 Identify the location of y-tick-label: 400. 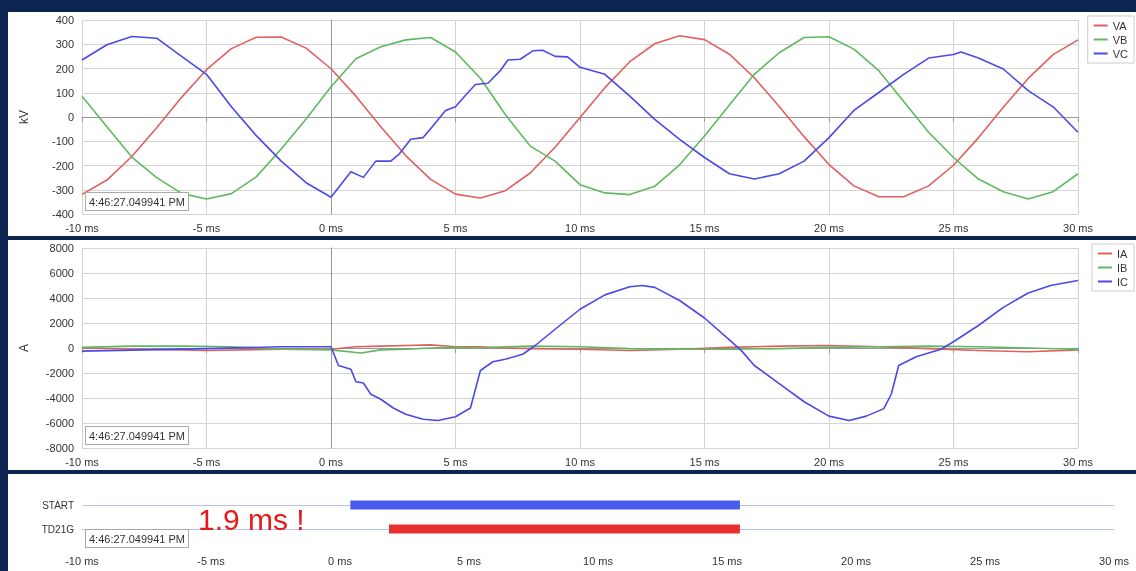
(64, 20).